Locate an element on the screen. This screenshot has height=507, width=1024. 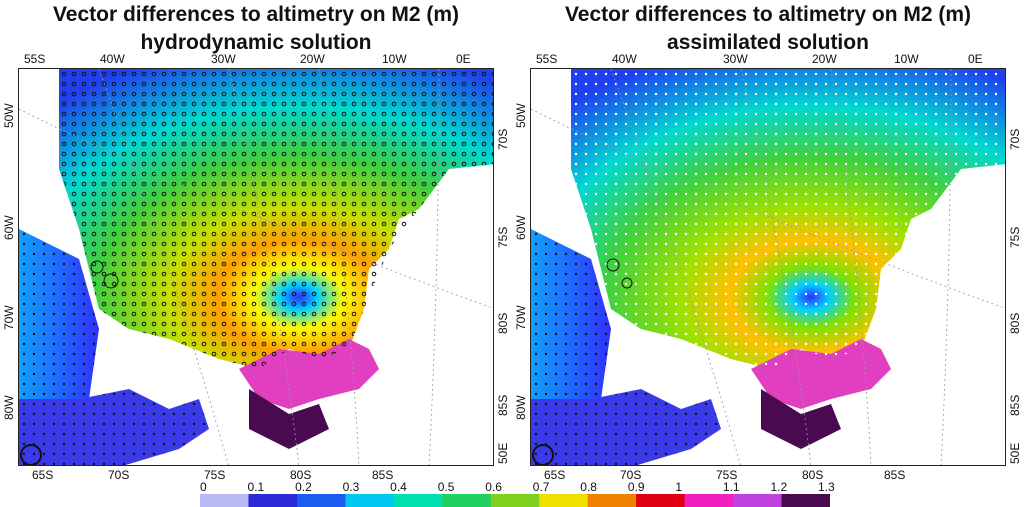
colorbar-tick-label: 0.9 is located at coordinates (636, 487).